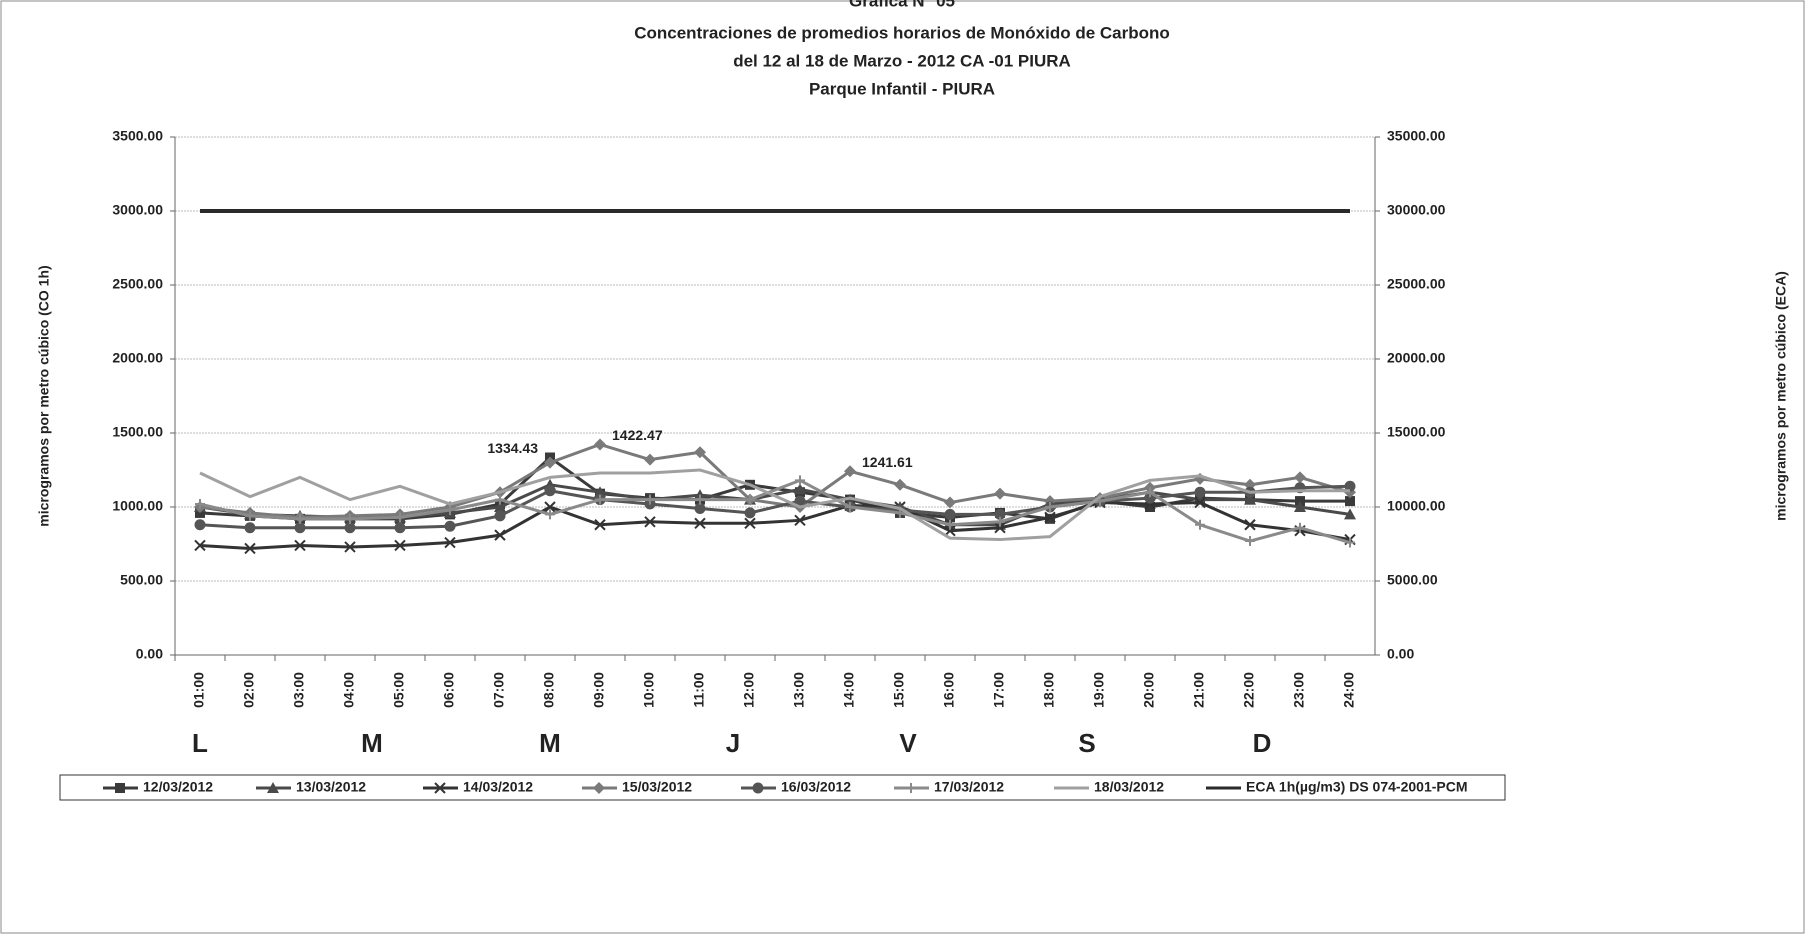  Describe the element at coordinates (1349, 690) in the screenshot. I see `x-tick-label: 24:00` at that location.